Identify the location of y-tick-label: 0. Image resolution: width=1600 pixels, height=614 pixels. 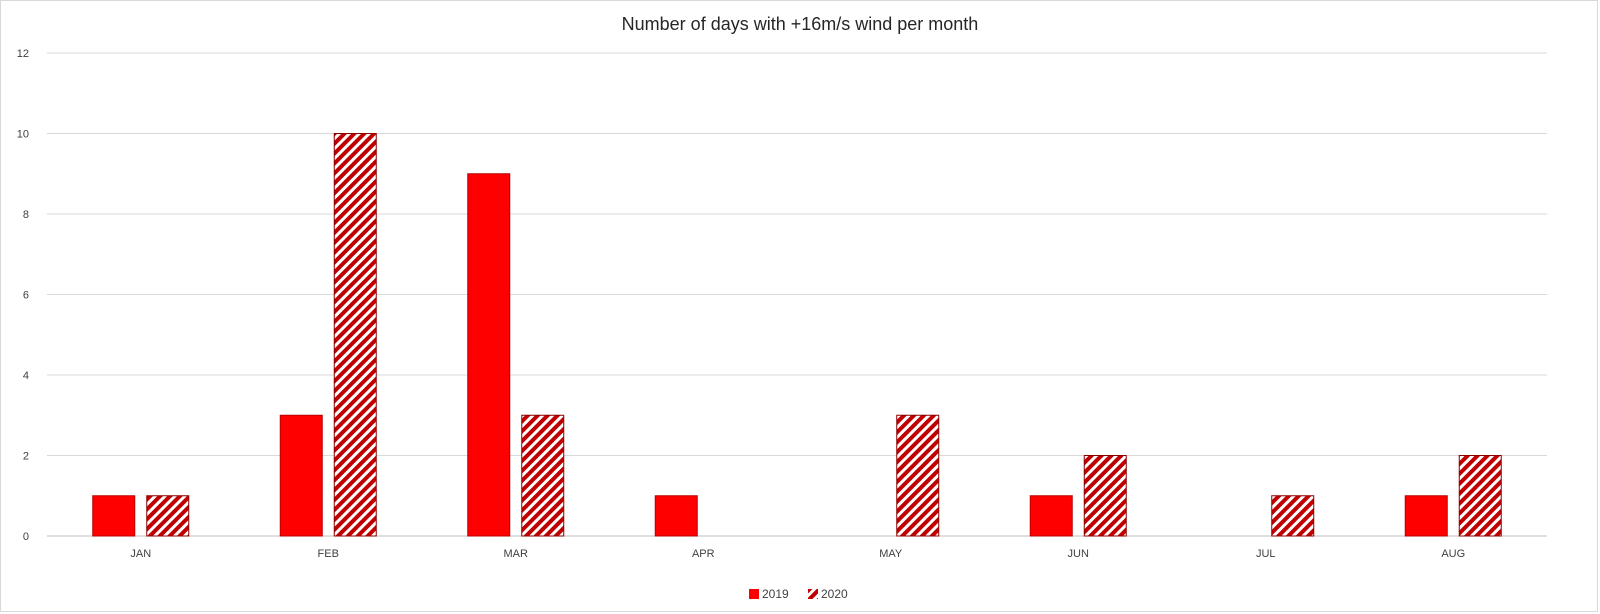
(26, 537).